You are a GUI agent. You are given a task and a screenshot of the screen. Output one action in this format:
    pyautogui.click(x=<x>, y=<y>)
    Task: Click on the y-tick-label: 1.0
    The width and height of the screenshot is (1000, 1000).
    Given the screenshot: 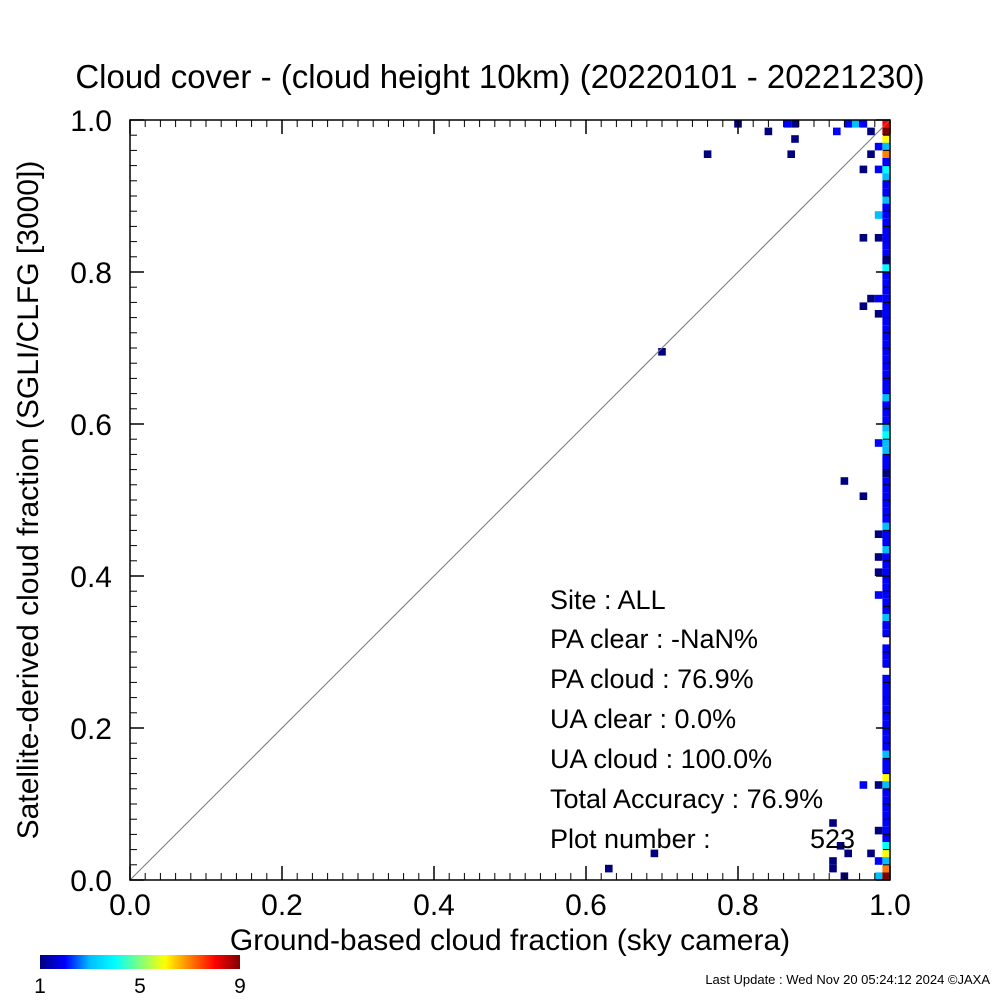 What is the action you would take?
    pyautogui.click(x=91, y=121)
    